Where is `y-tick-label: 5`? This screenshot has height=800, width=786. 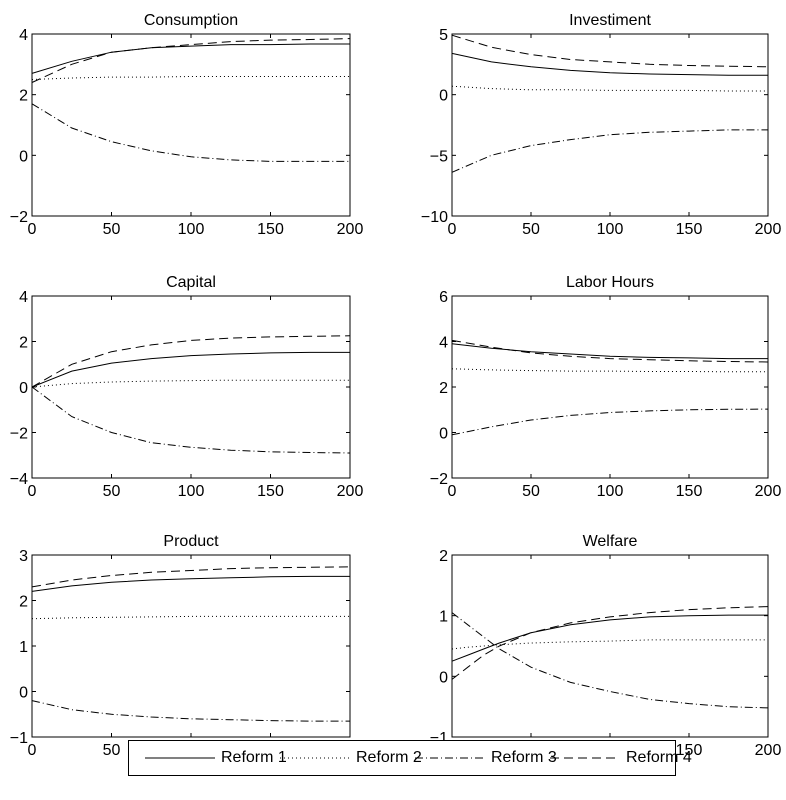 y-tick-label: 5 is located at coordinates (443, 35).